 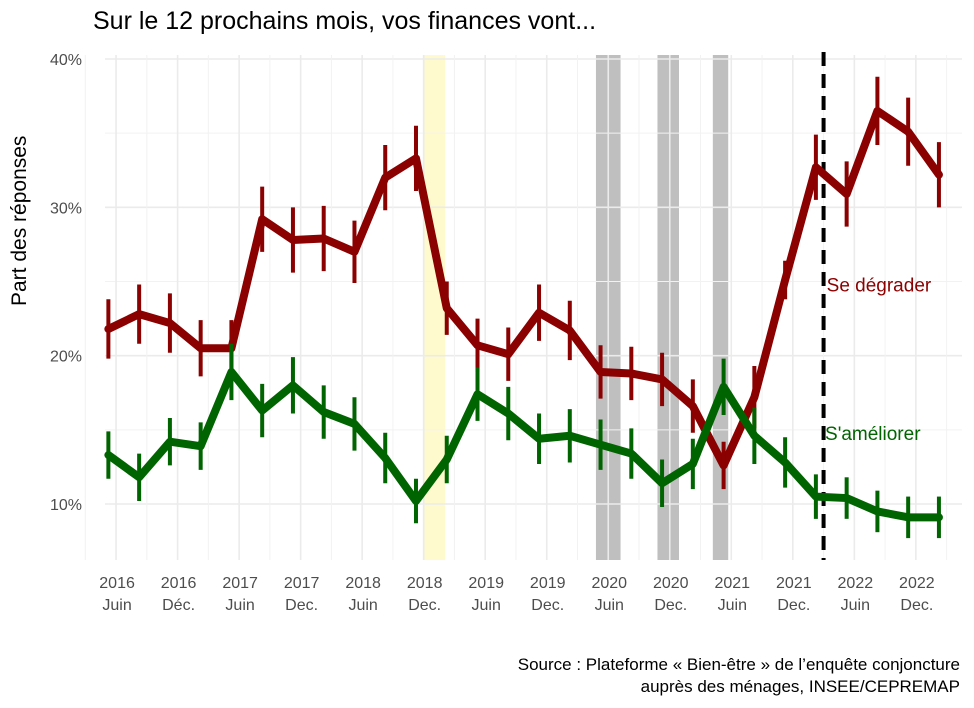 I want to click on x-tick-year-7: 2019, so click(x=548, y=583).